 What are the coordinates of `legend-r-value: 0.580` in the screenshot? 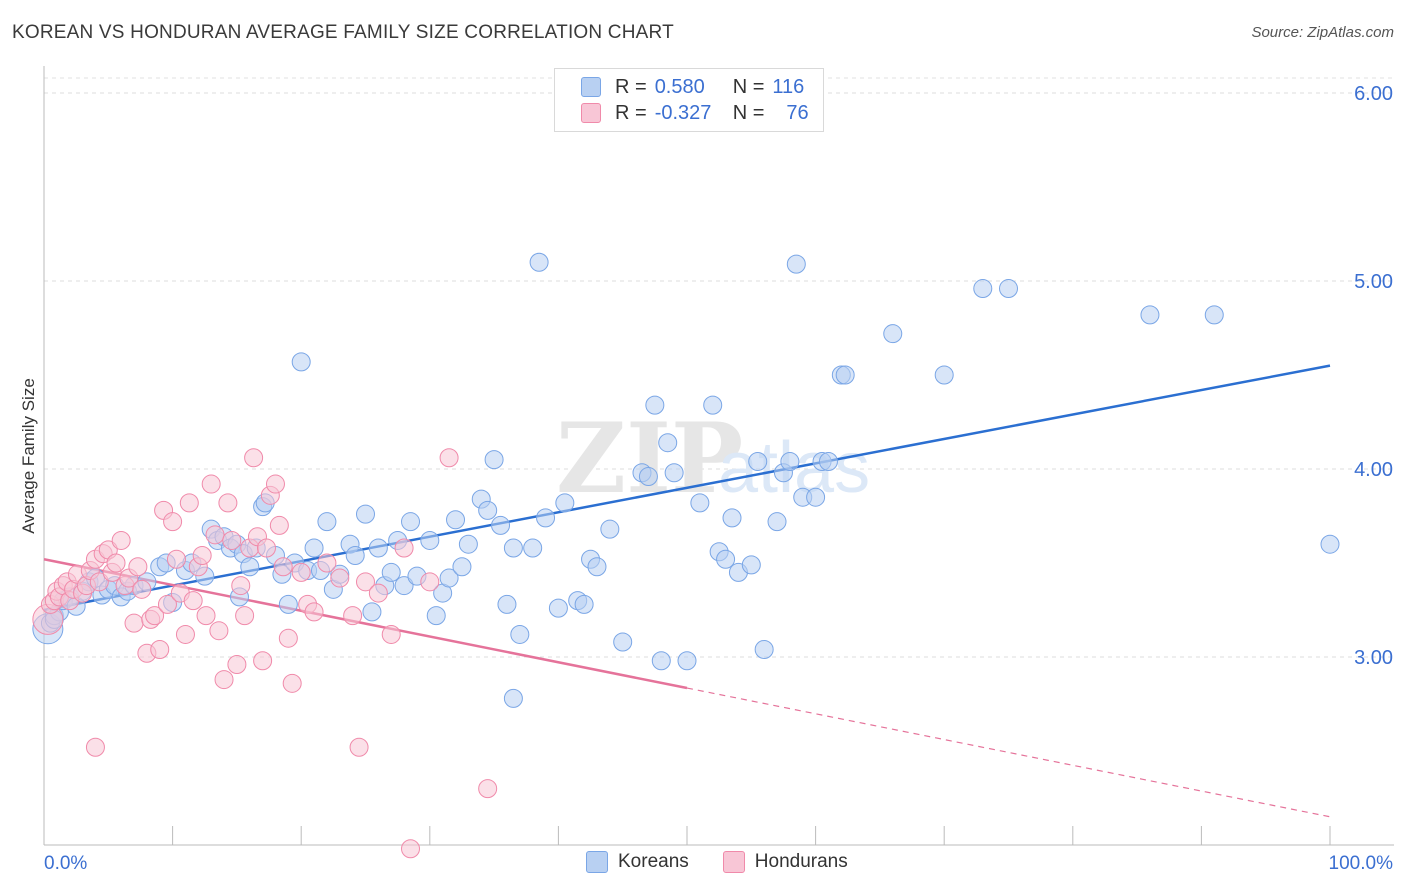 It's located at (679, 86).